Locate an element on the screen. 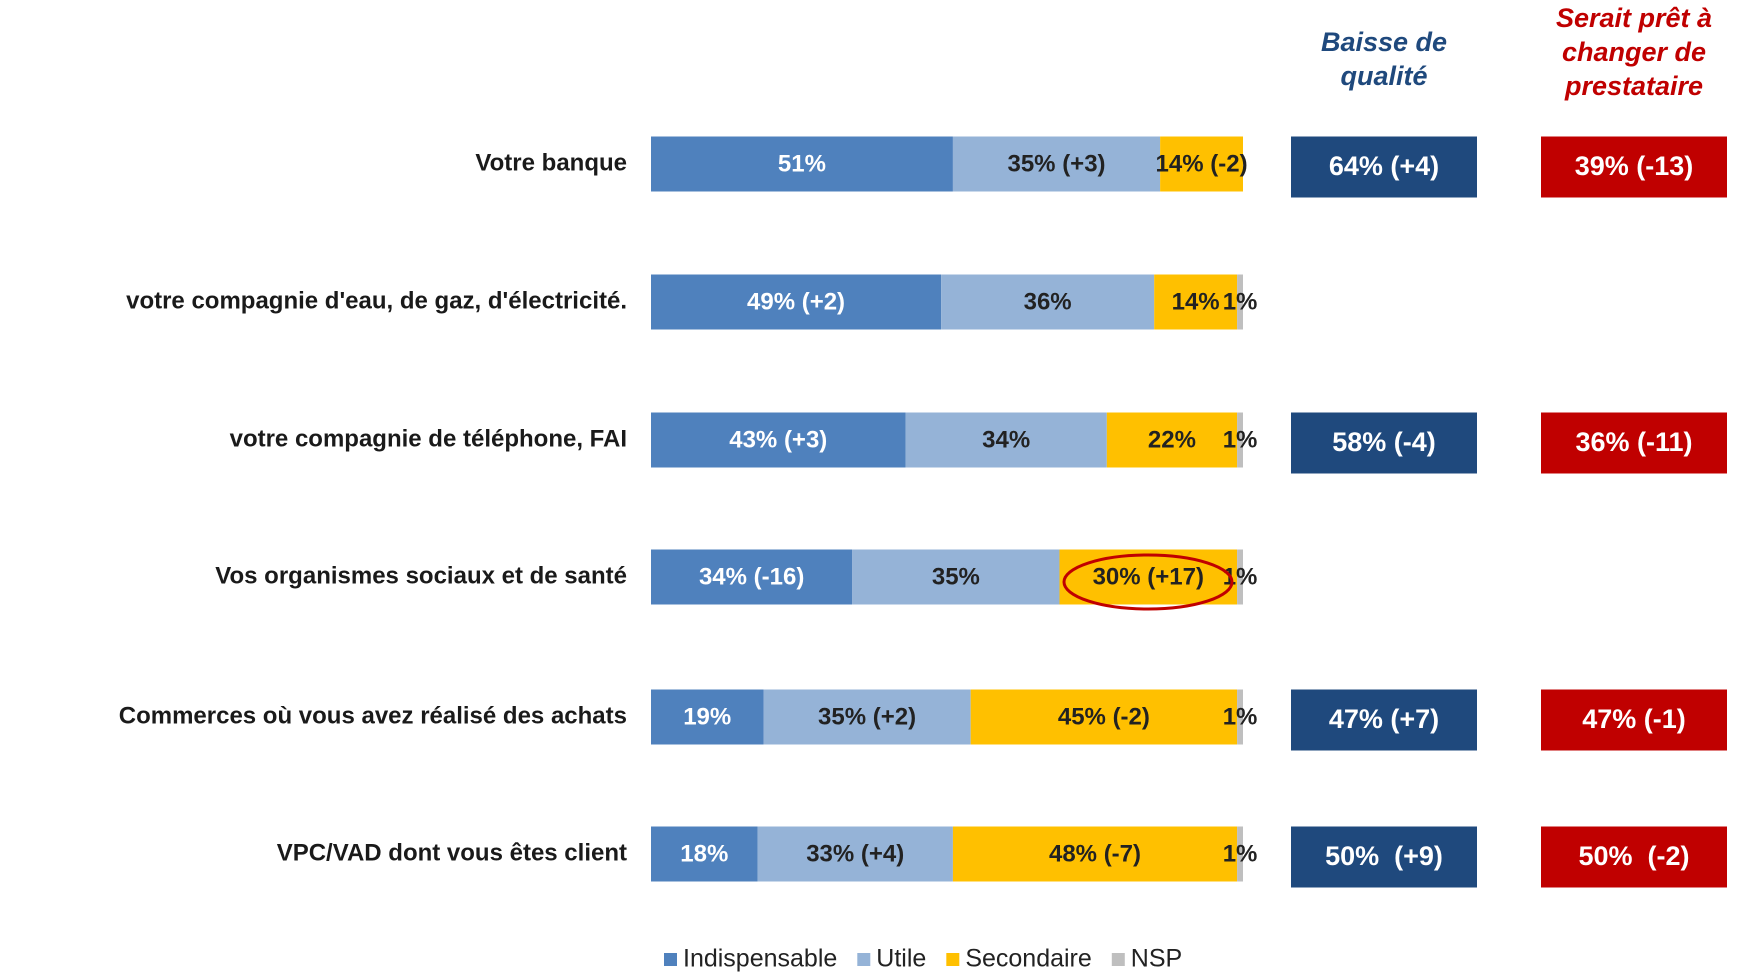 The width and height of the screenshot is (1746, 978). data-label: 34% (-16) is located at coordinates (751, 576).